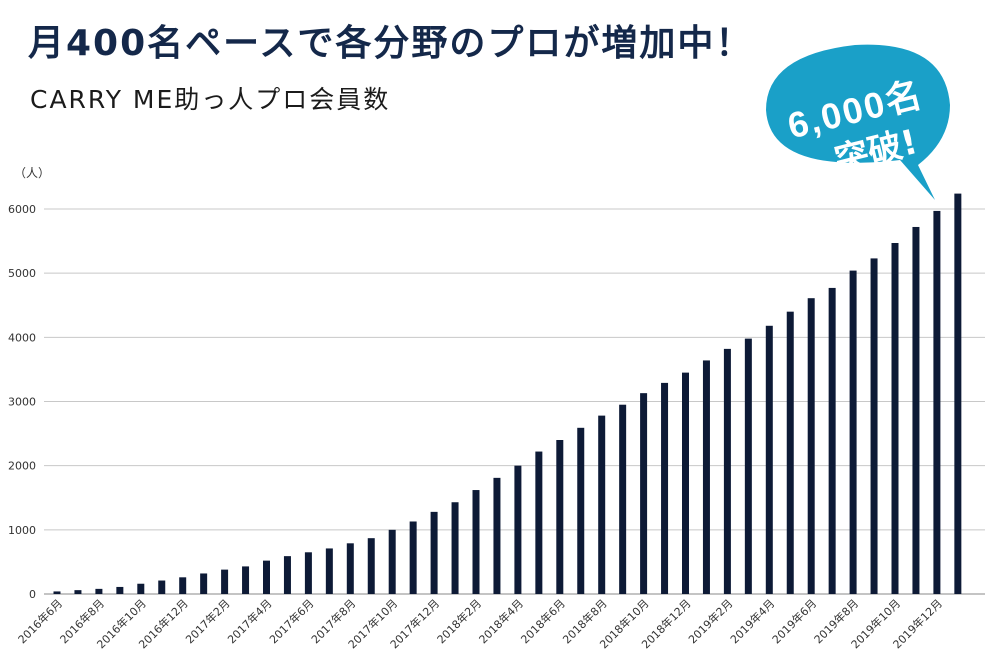  What do you see at coordinates (22, 466) in the screenshot?
I see `y-tick-label: 2000` at bounding box center [22, 466].